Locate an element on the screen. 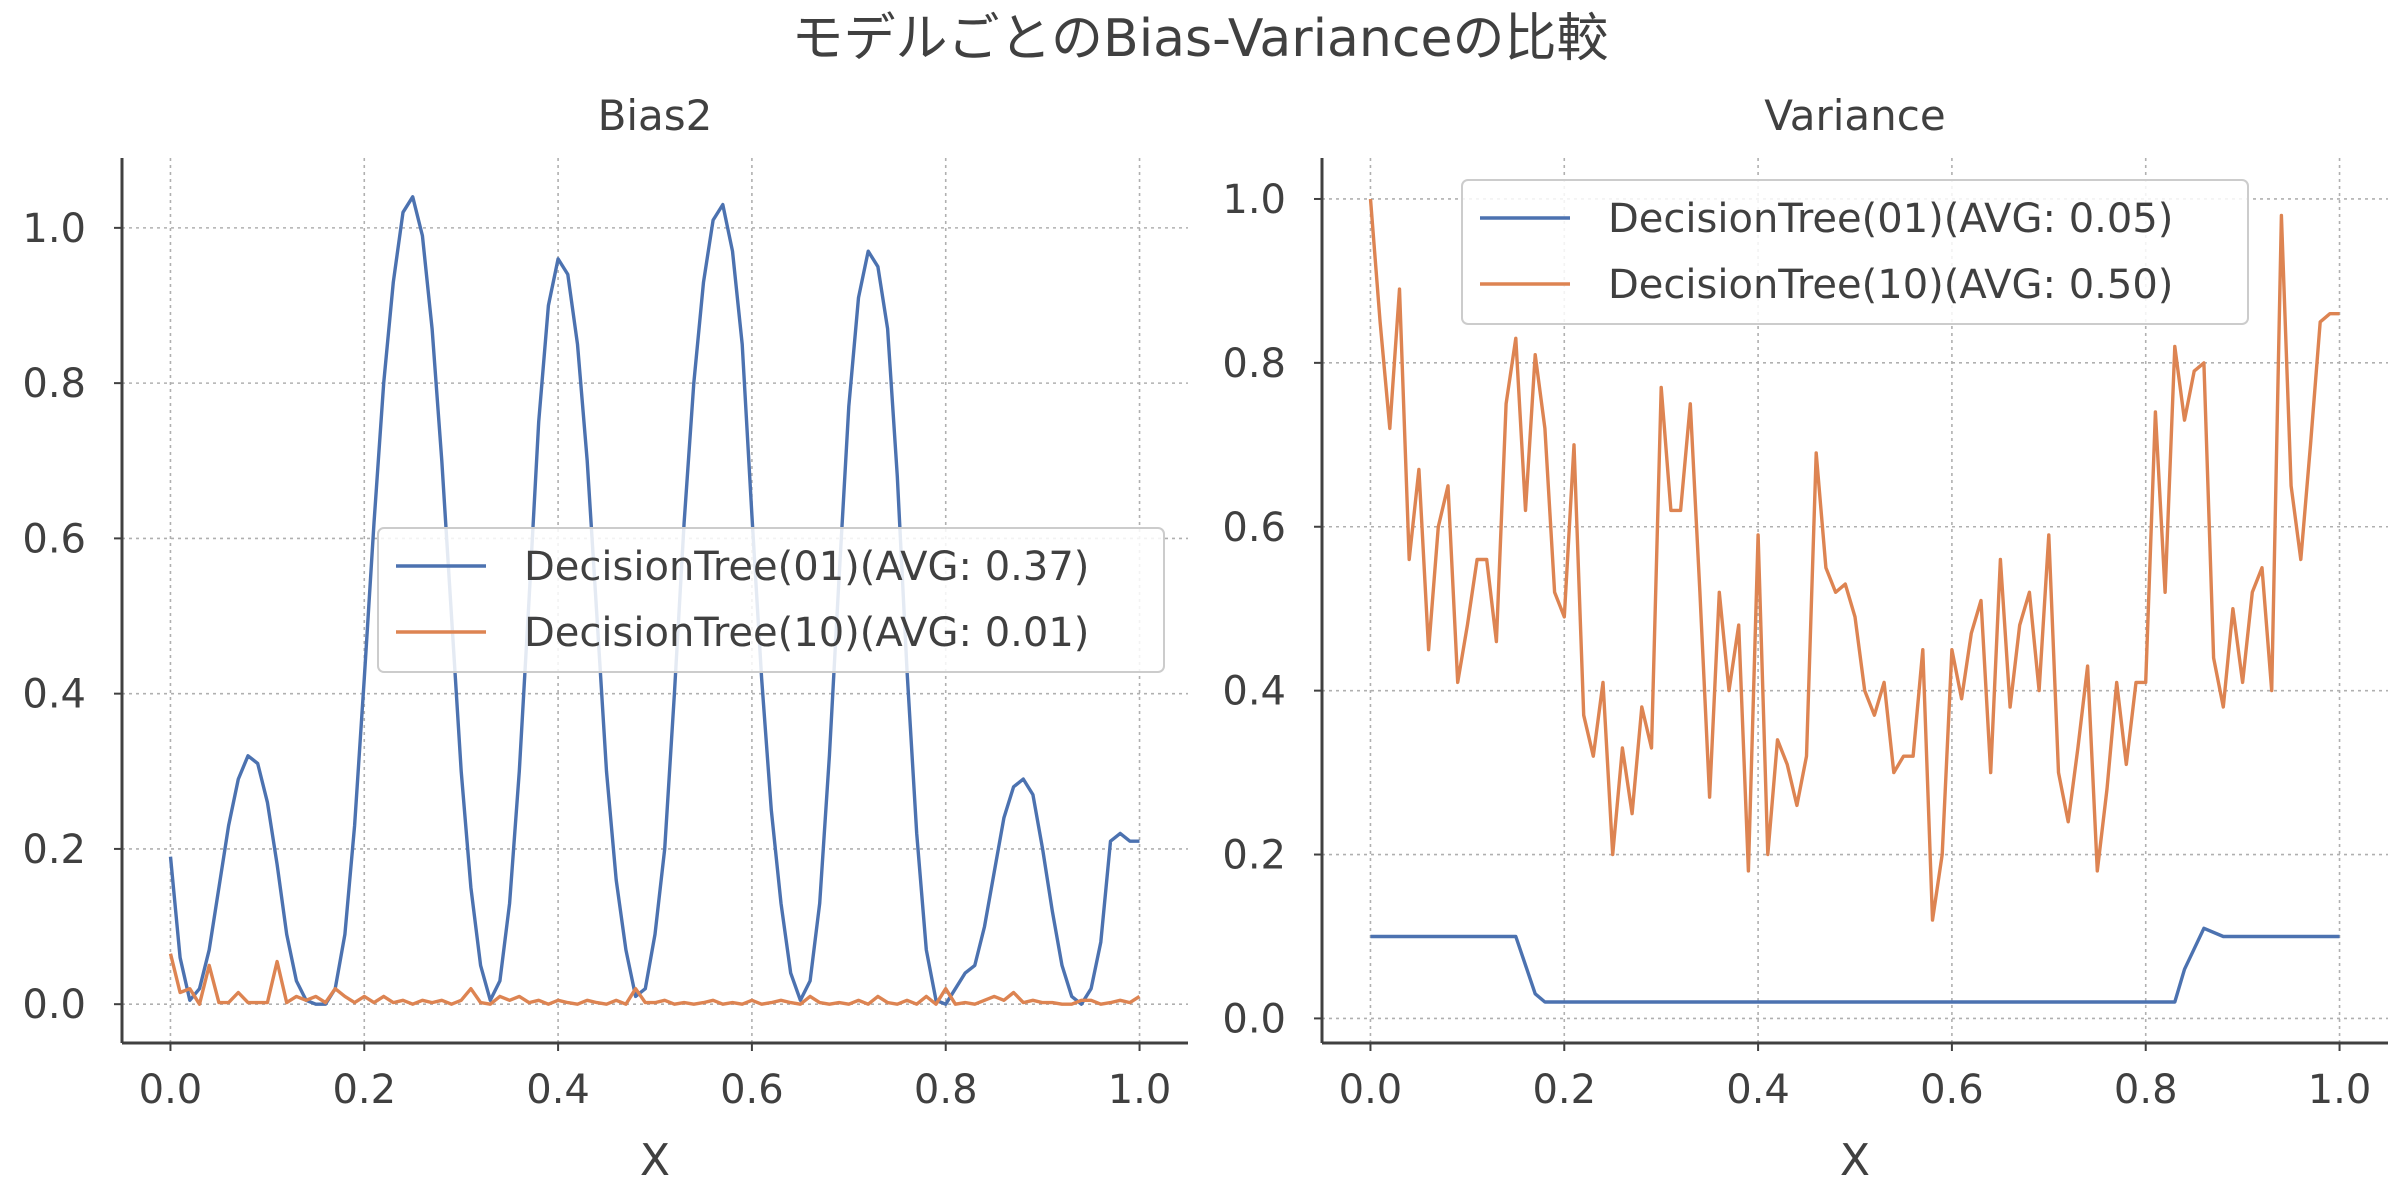 The image size is (2400, 1200). variance-xlabel: X is located at coordinates (1855, 1160).